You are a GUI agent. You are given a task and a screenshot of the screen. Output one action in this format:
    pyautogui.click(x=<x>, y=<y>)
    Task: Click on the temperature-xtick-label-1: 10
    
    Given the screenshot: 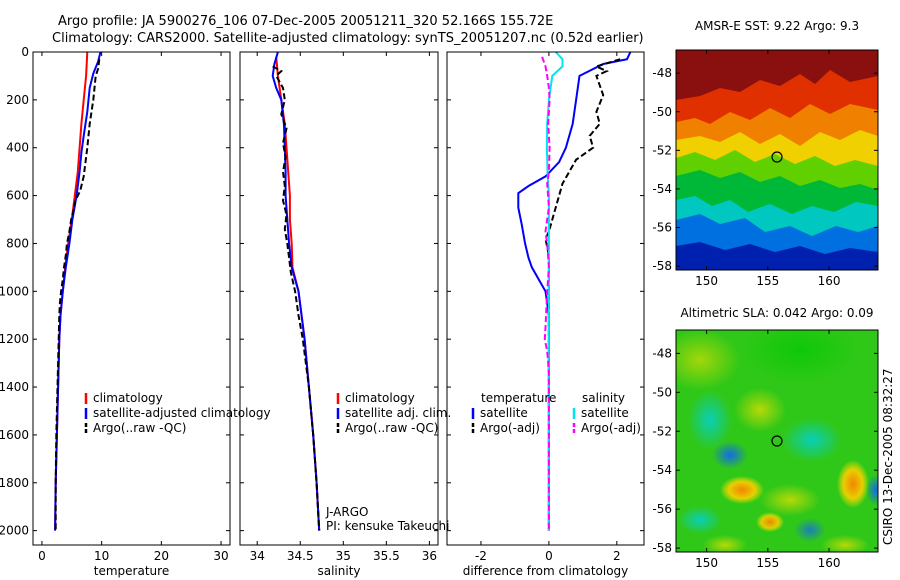 What is the action you would take?
    pyautogui.click(x=101, y=556)
    